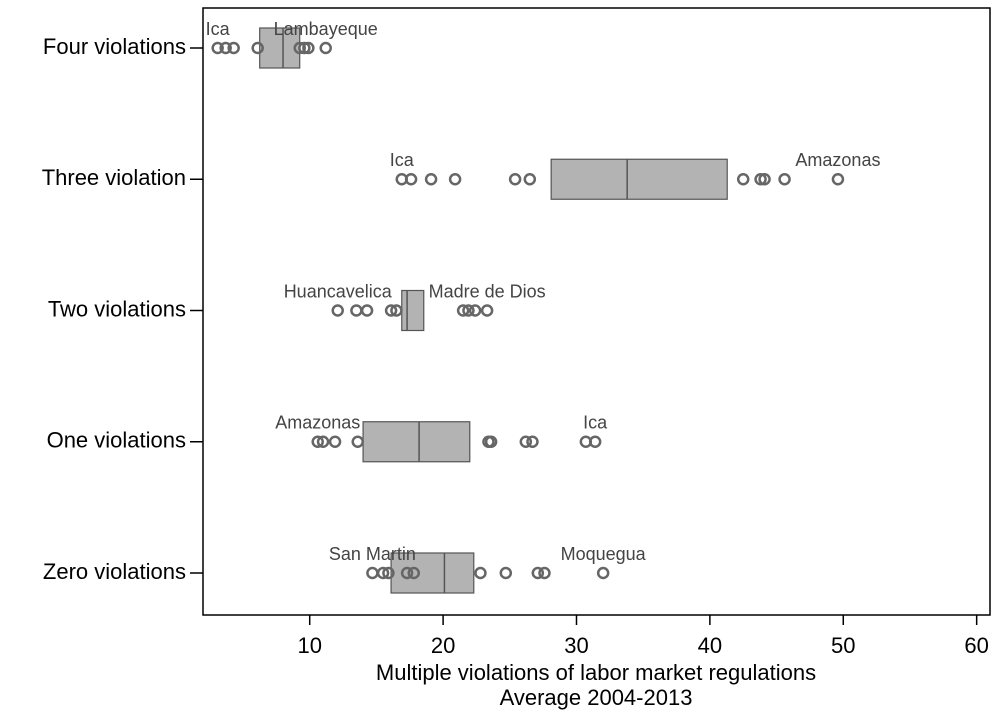 Image resolution: width=997 pixels, height=719 pixels. Describe the element at coordinates (114, 46) in the screenshot. I see `category-label: Four violations` at that location.